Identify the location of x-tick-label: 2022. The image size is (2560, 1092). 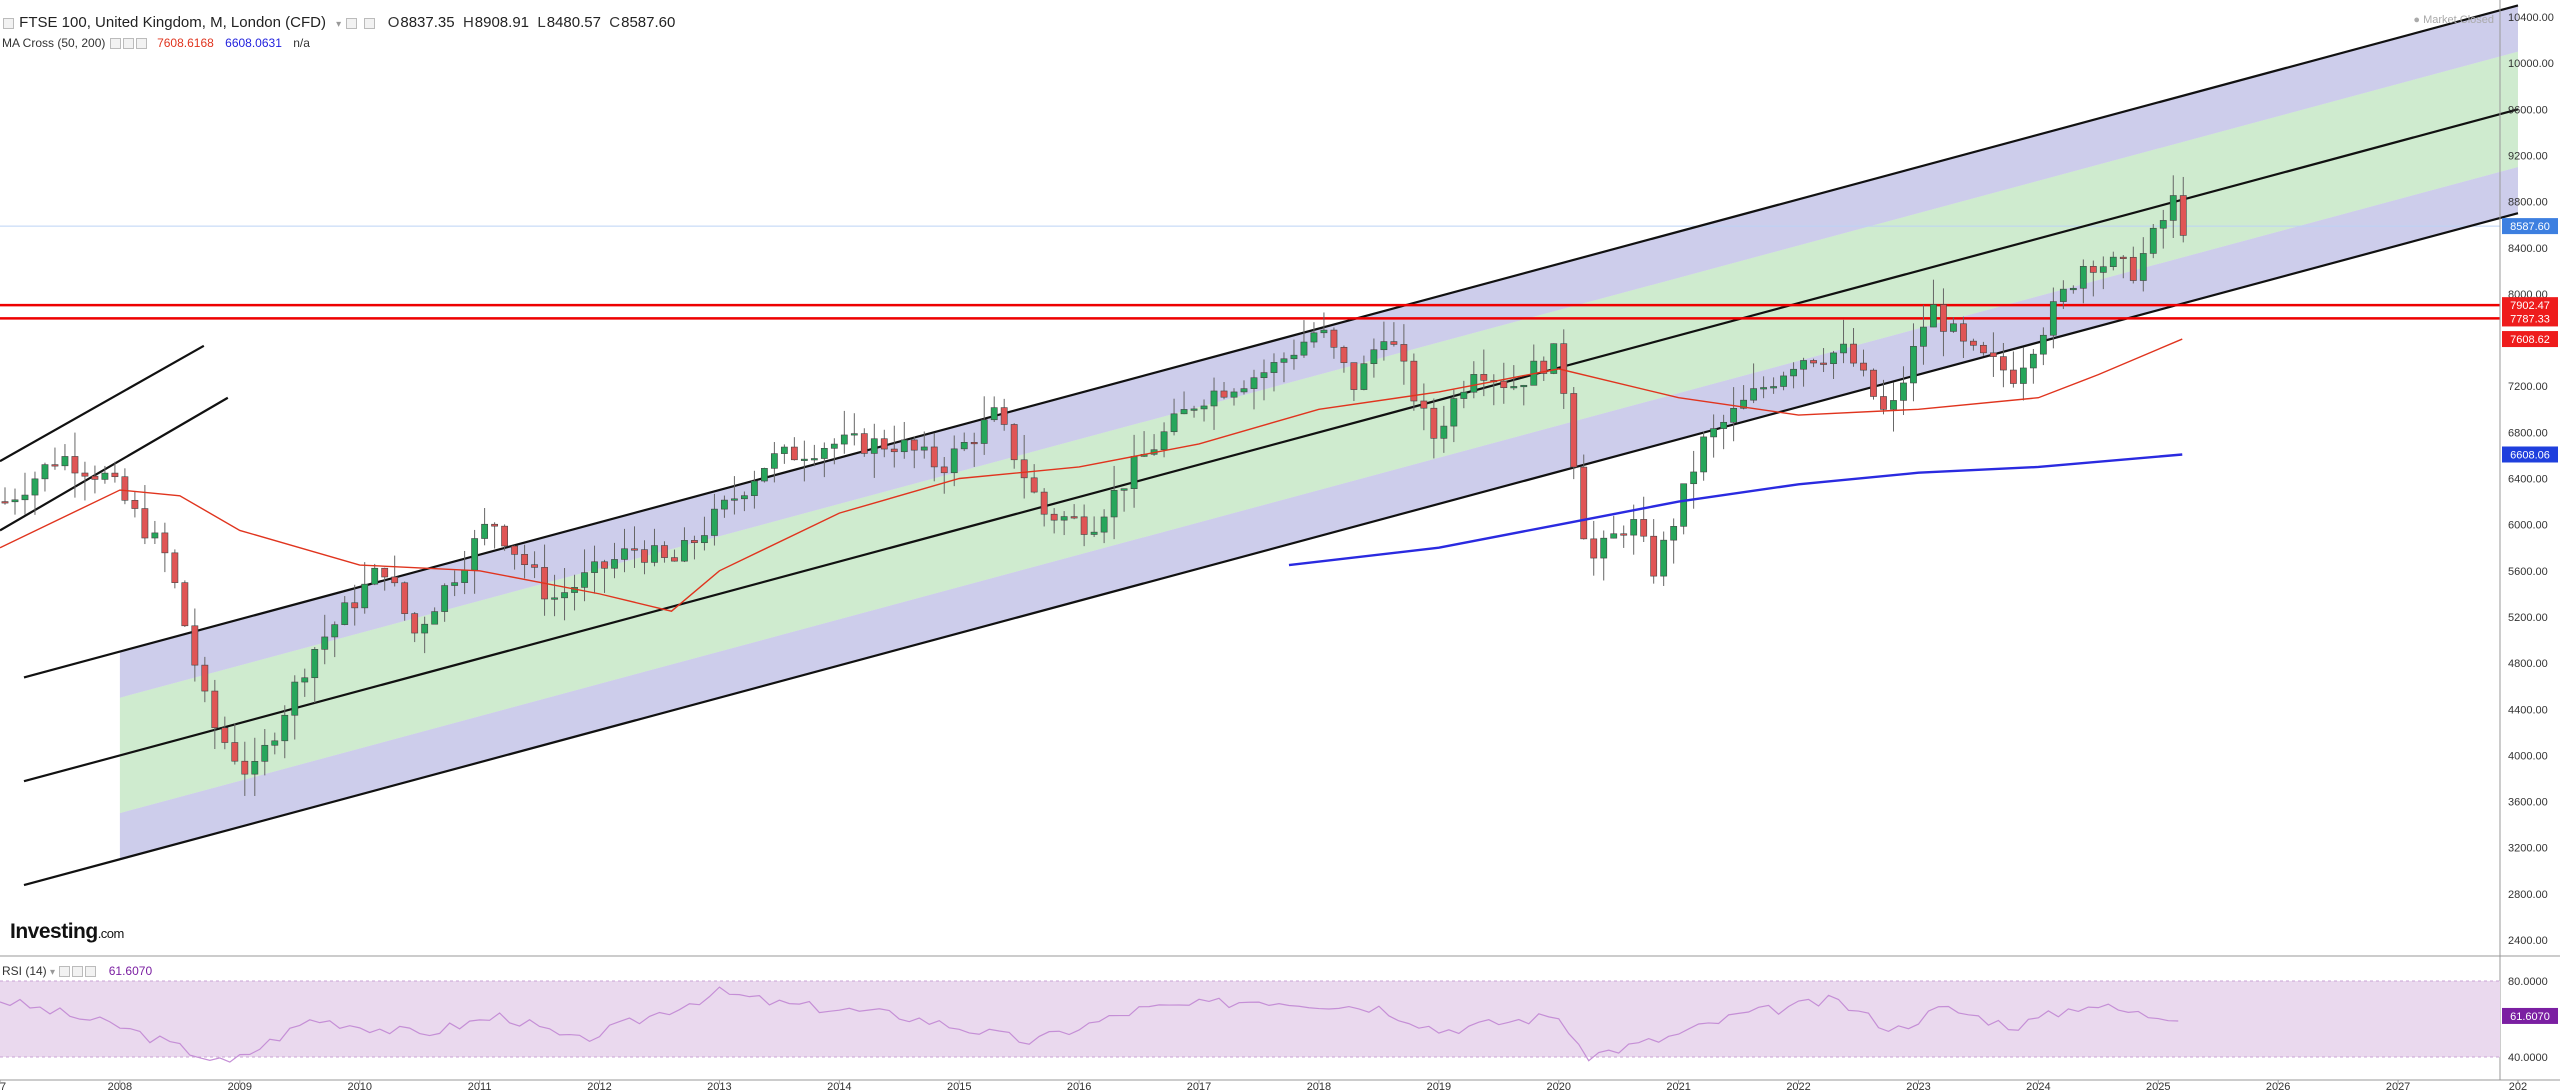
(1798, 1086).